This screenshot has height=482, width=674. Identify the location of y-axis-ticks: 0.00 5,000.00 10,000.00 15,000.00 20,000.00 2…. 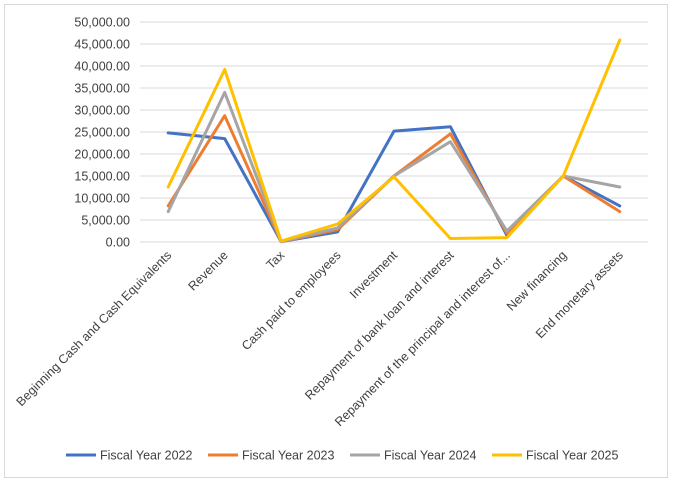
(102, 133).